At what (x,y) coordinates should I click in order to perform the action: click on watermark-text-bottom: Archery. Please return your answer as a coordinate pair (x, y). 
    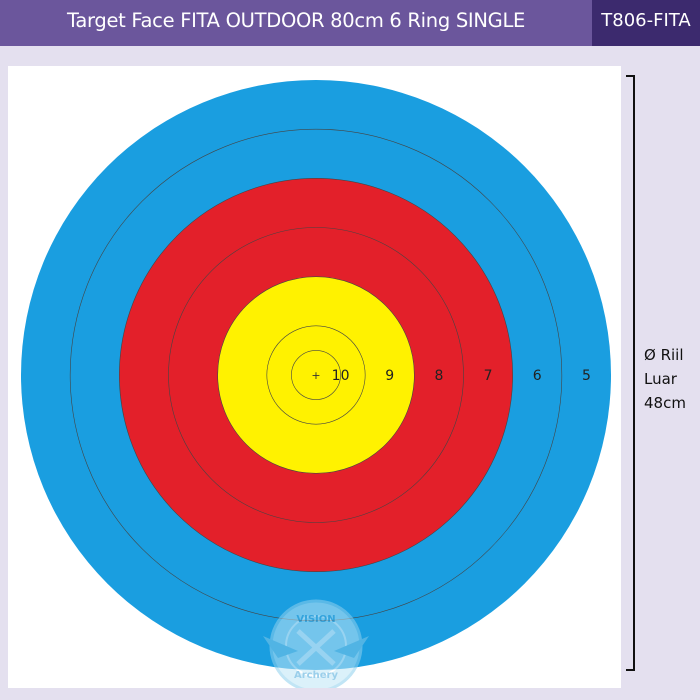
    Looking at the image, I should click on (316, 675).